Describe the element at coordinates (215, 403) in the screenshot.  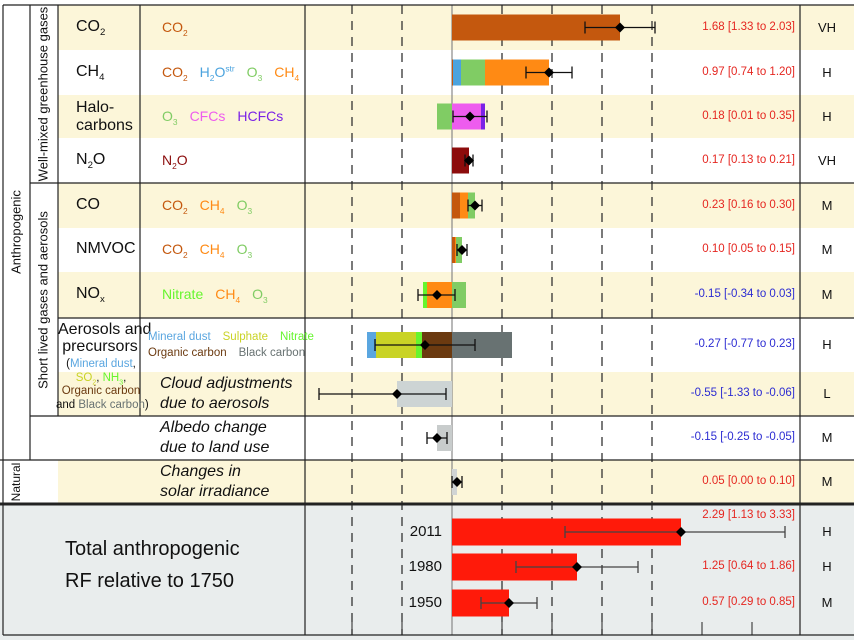
I see `label-line: due to aerosols` at that location.